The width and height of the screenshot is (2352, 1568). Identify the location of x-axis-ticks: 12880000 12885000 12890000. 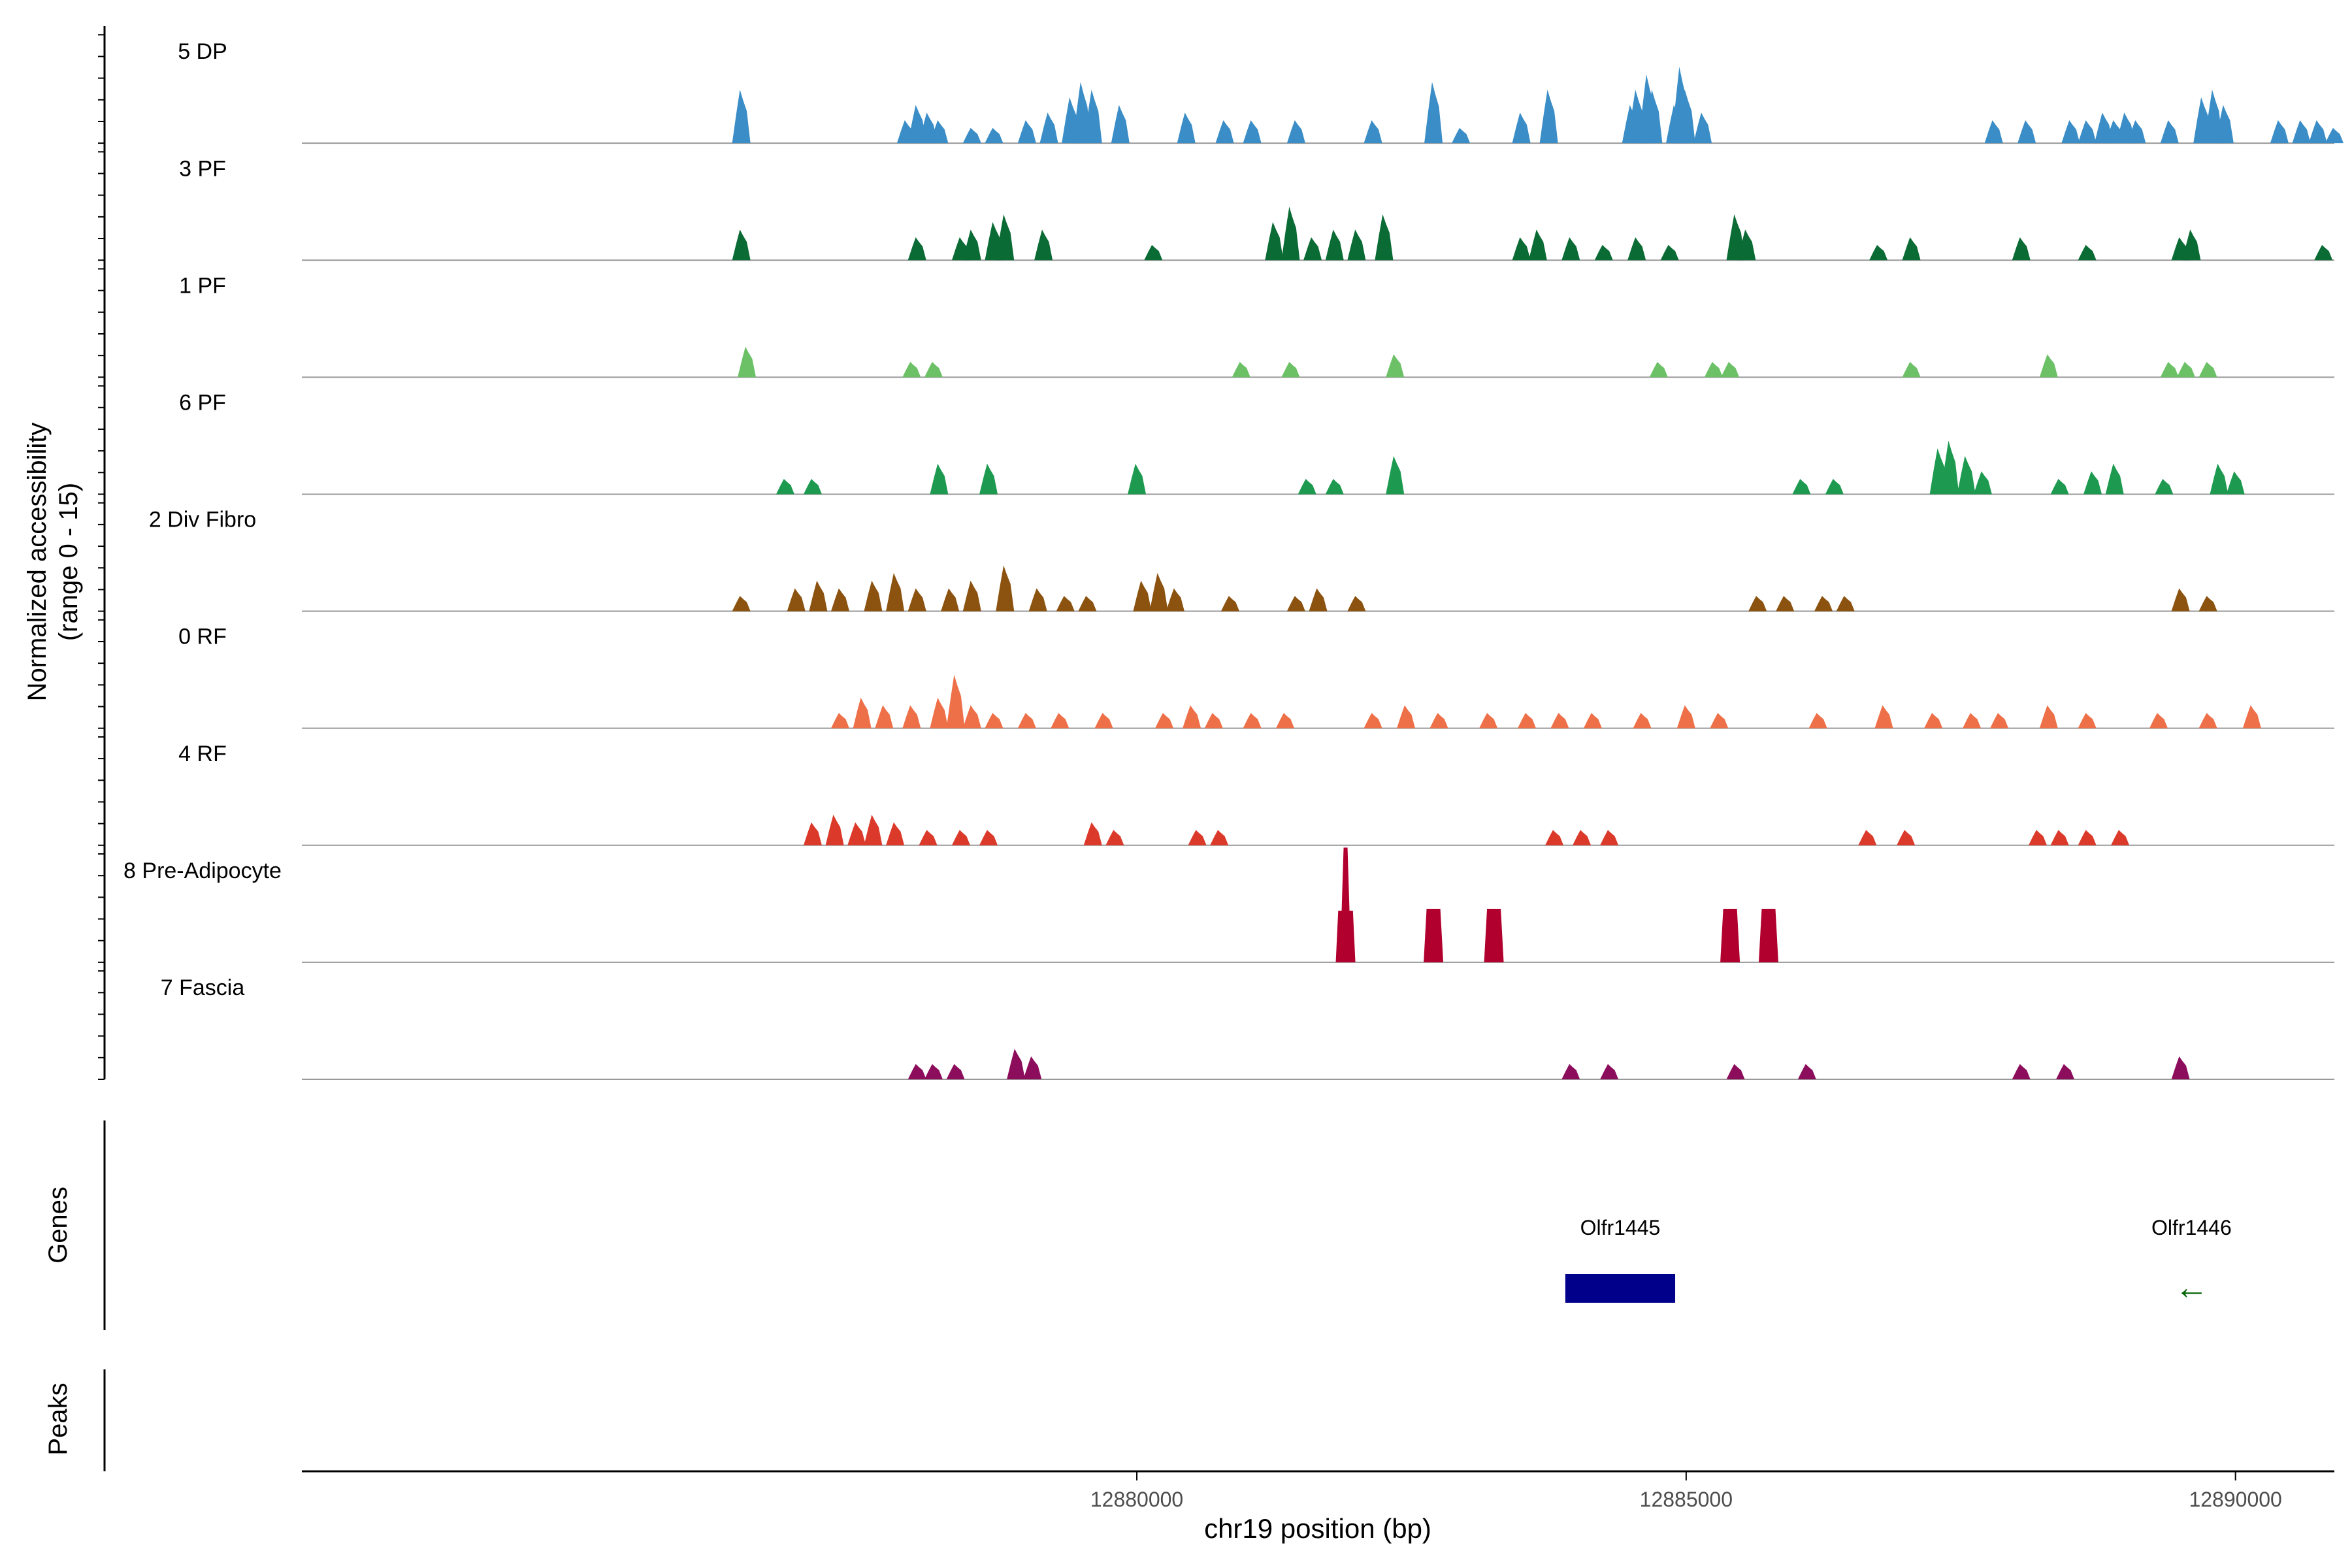
(1686, 1491).